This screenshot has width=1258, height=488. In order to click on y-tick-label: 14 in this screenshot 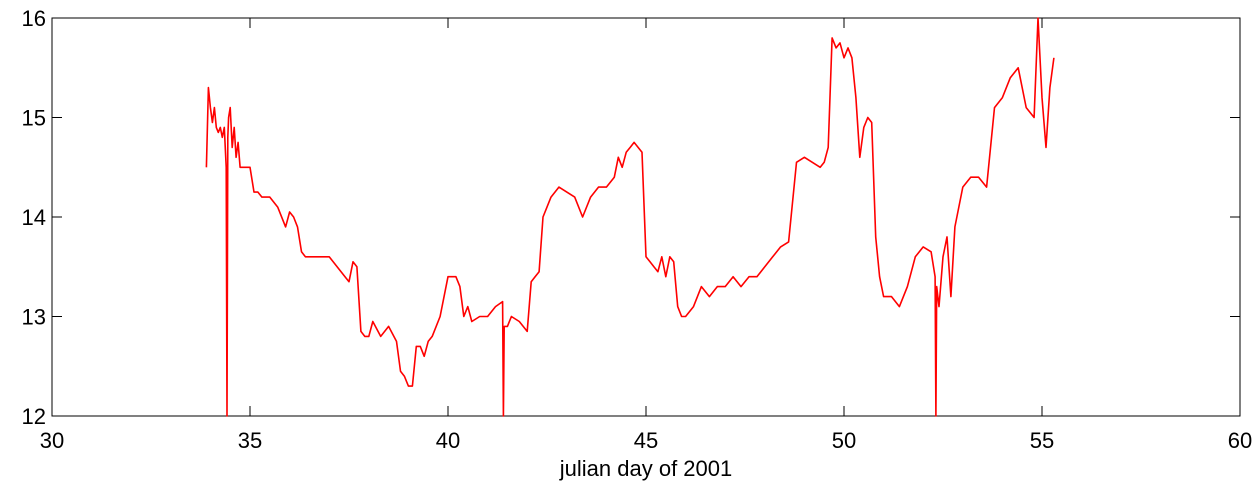, I will do `click(34, 217)`.